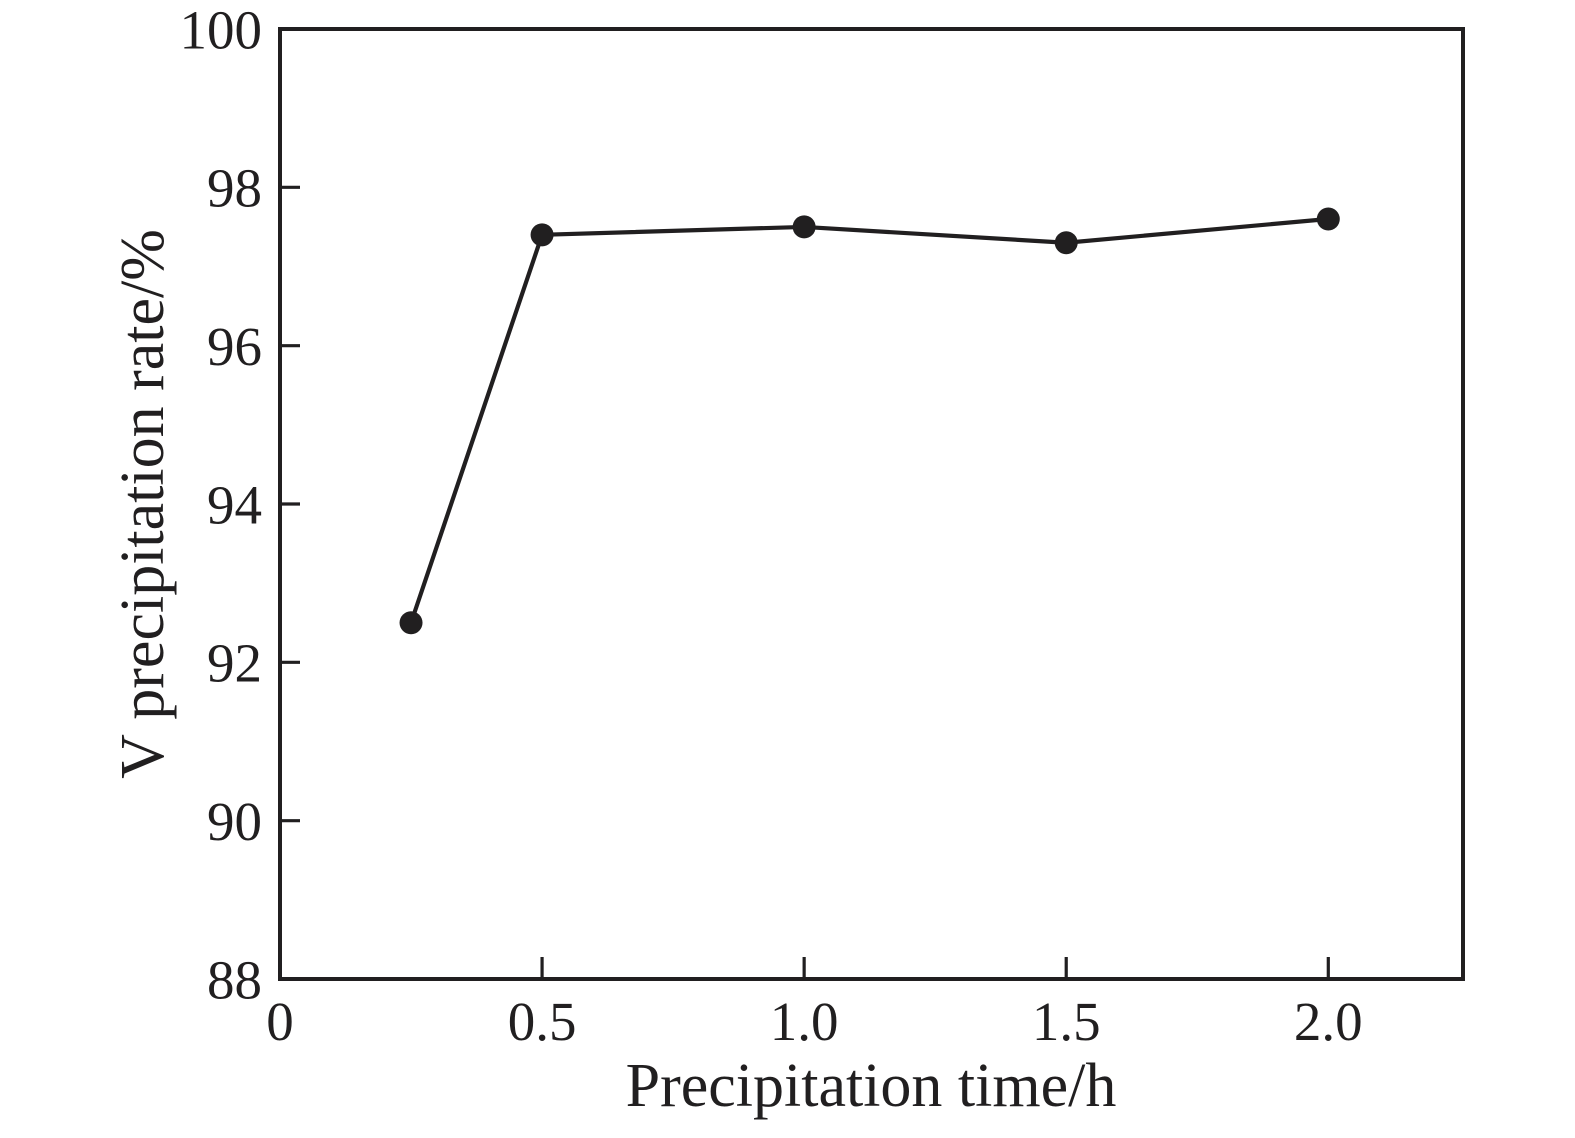  What do you see at coordinates (234, 504) in the screenshot?
I see `y-tick-label: 94` at bounding box center [234, 504].